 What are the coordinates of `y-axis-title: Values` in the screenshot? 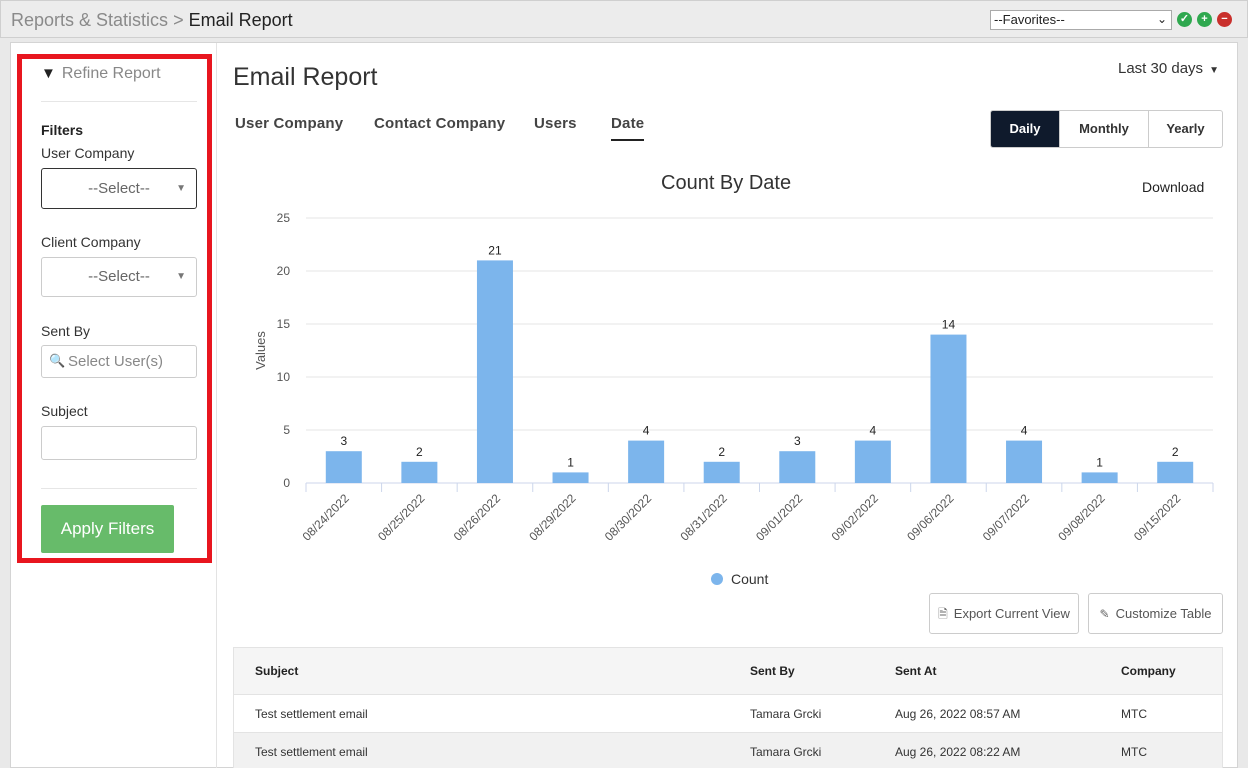 It's located at (260, 350).